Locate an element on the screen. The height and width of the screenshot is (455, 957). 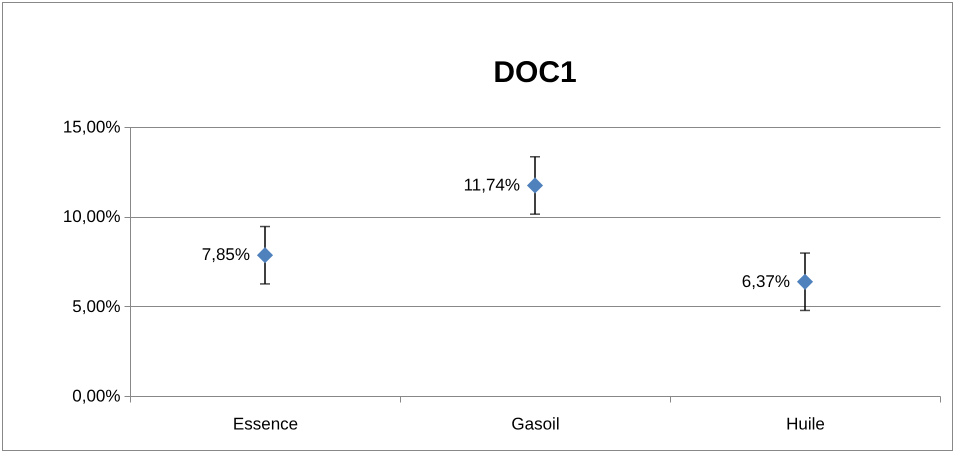
data-label: 11,74% is located at coordinates (492, 184).